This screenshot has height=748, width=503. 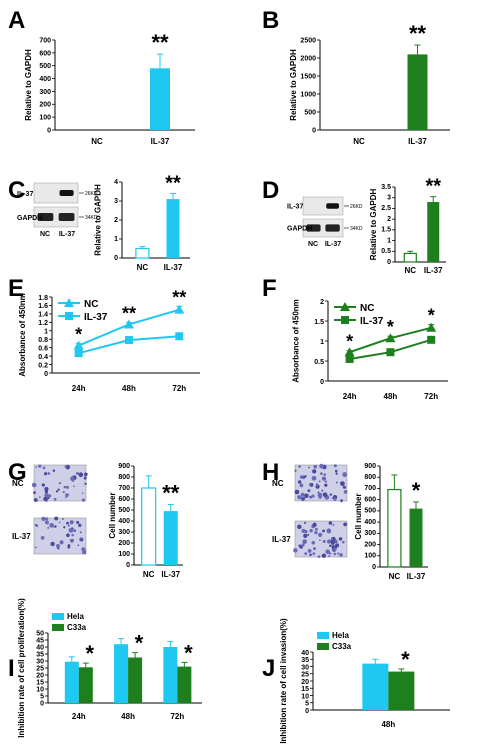 What do you see at coordinates (305, 696) in the screenshot?
I see `y-tick-label: 10` at bounding box center [305, 696].